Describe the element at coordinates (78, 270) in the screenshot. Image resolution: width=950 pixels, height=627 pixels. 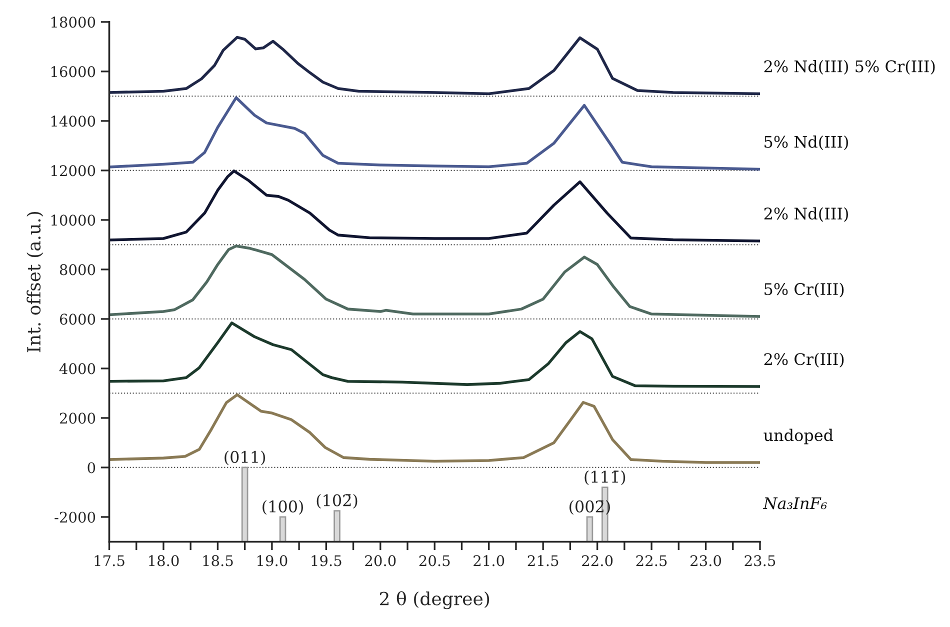
I see `y-tick-label: 8000` at that location.